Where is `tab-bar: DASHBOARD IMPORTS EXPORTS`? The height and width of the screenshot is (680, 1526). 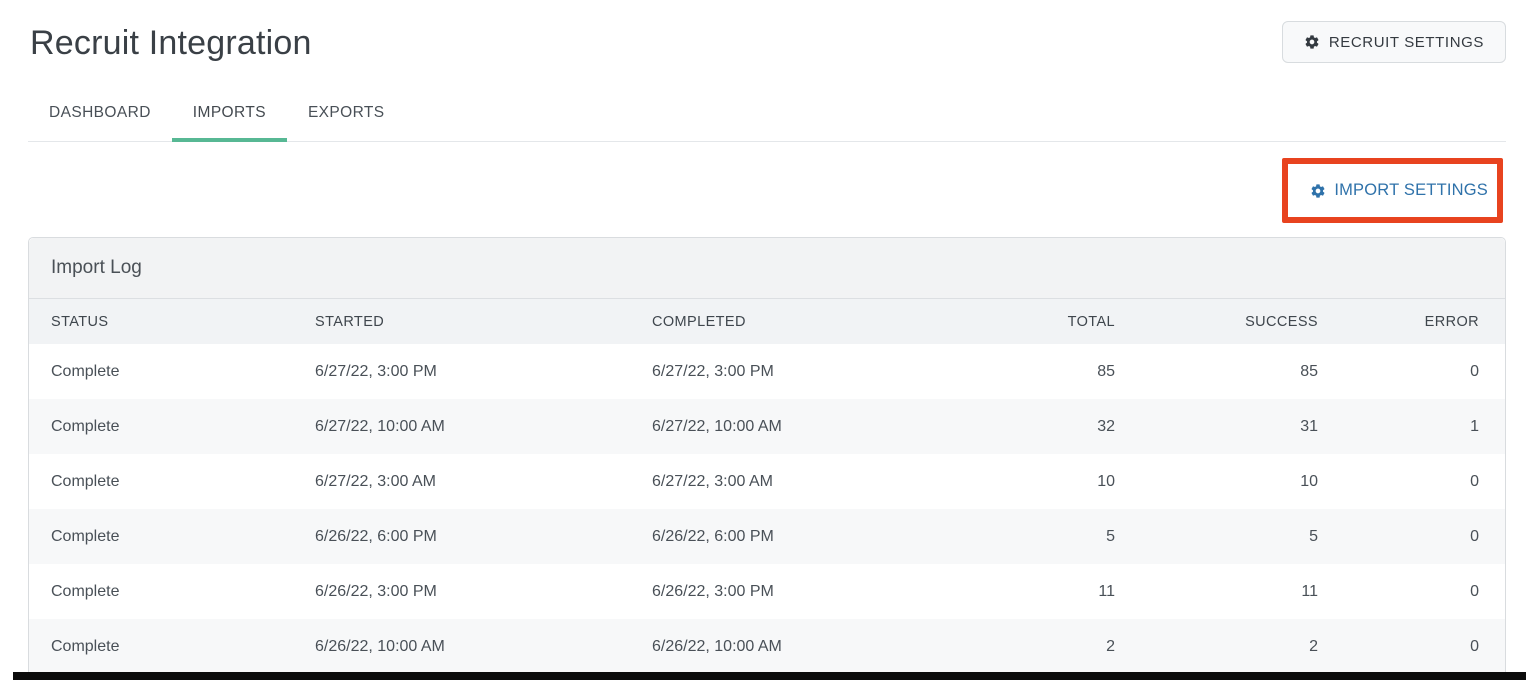
tab-bar: DASHBOARD IMPORTS EXPORTS is located at coordinates (767, 120).